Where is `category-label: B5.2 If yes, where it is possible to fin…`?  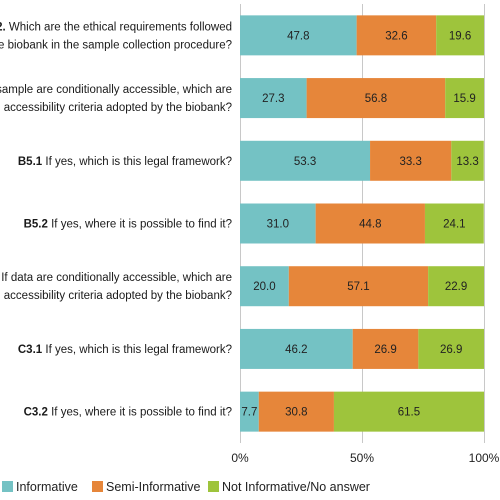 category-label: B5.2 If yes, where it is possible to fin… is located at coordinates (128, 225).